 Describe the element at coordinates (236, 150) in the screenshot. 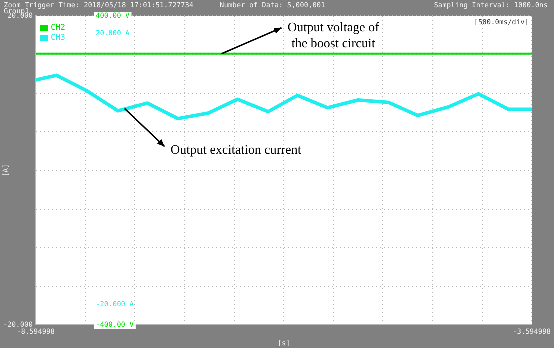

I see `annotation: Output excitation current` at that location.